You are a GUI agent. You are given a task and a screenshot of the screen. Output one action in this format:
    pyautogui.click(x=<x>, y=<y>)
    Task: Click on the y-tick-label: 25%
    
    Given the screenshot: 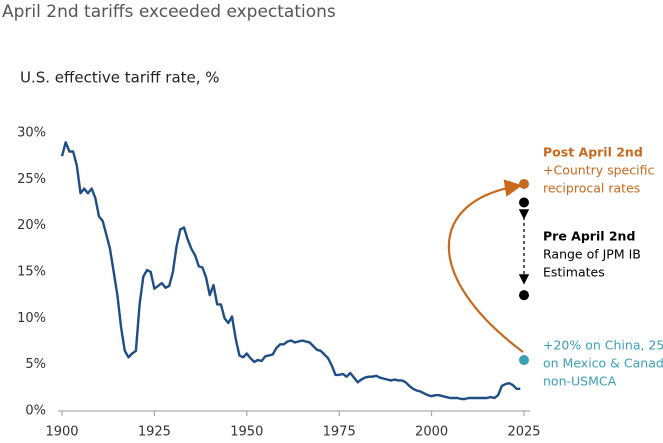 What is the action you would take?
    pyautogui.click(x=31, y=179)
    